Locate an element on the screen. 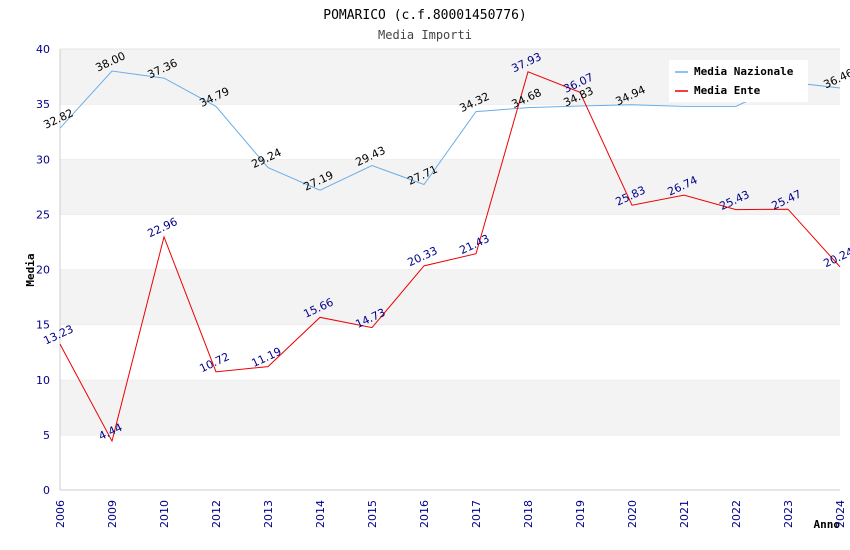 The height and width of the screenshot is (550, 850). y-tick-10: 10 is located at coordinates (43, 380).